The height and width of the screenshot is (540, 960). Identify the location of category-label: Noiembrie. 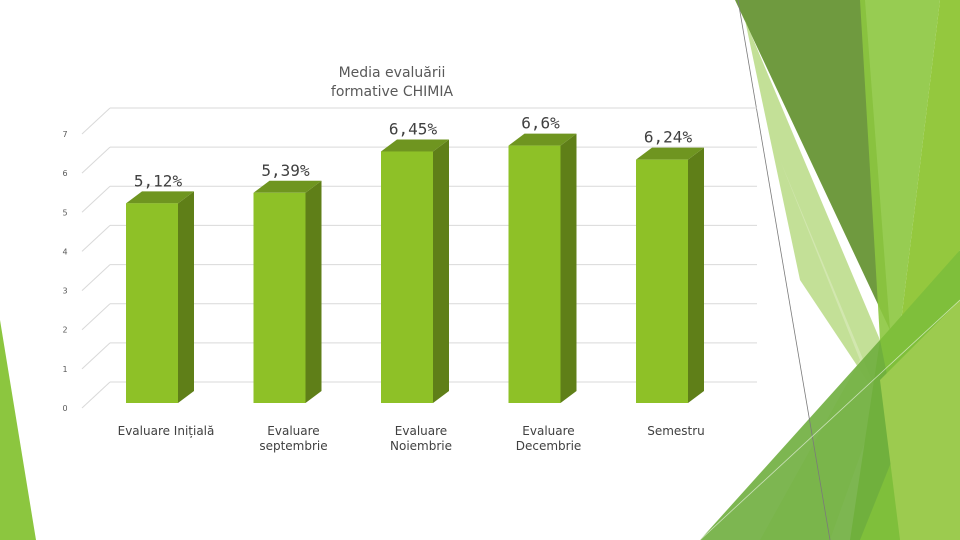
(421, 446).